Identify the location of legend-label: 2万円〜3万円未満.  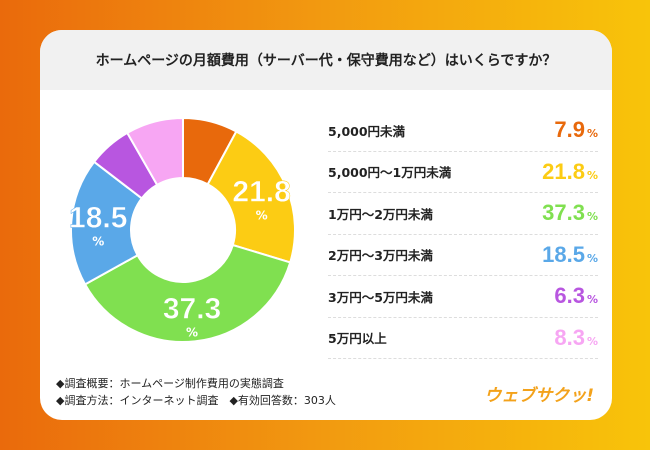
(380, 256).